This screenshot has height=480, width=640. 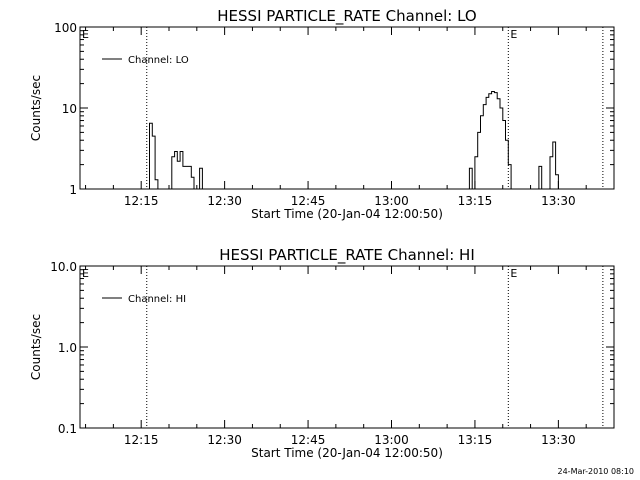 What do you see at coordinates (158, 60) in the screenshot?
I see `panel-1-legend-label: Channel: LO` at bounding box center [158, 60].